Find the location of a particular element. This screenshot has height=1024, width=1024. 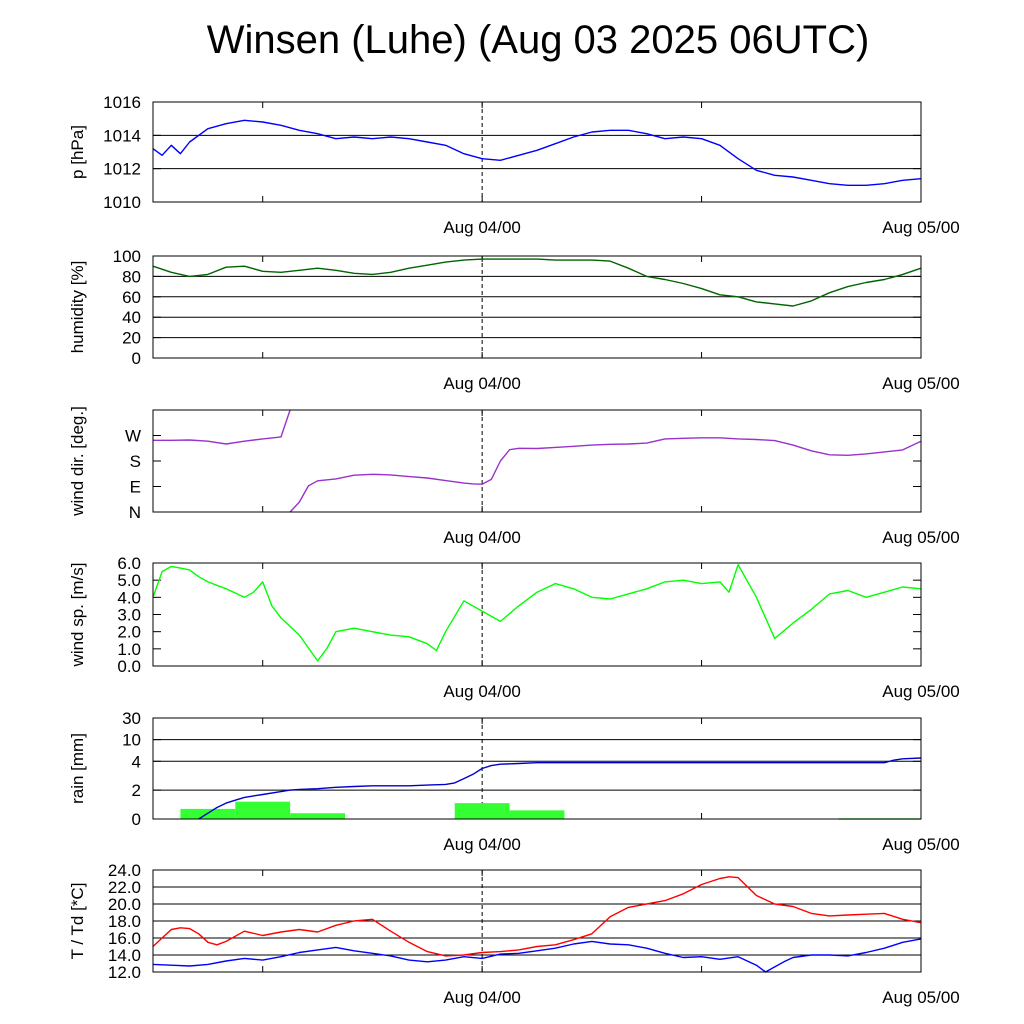

y-axis-label: T / Td [*C] is located at coordinates (77, 921).